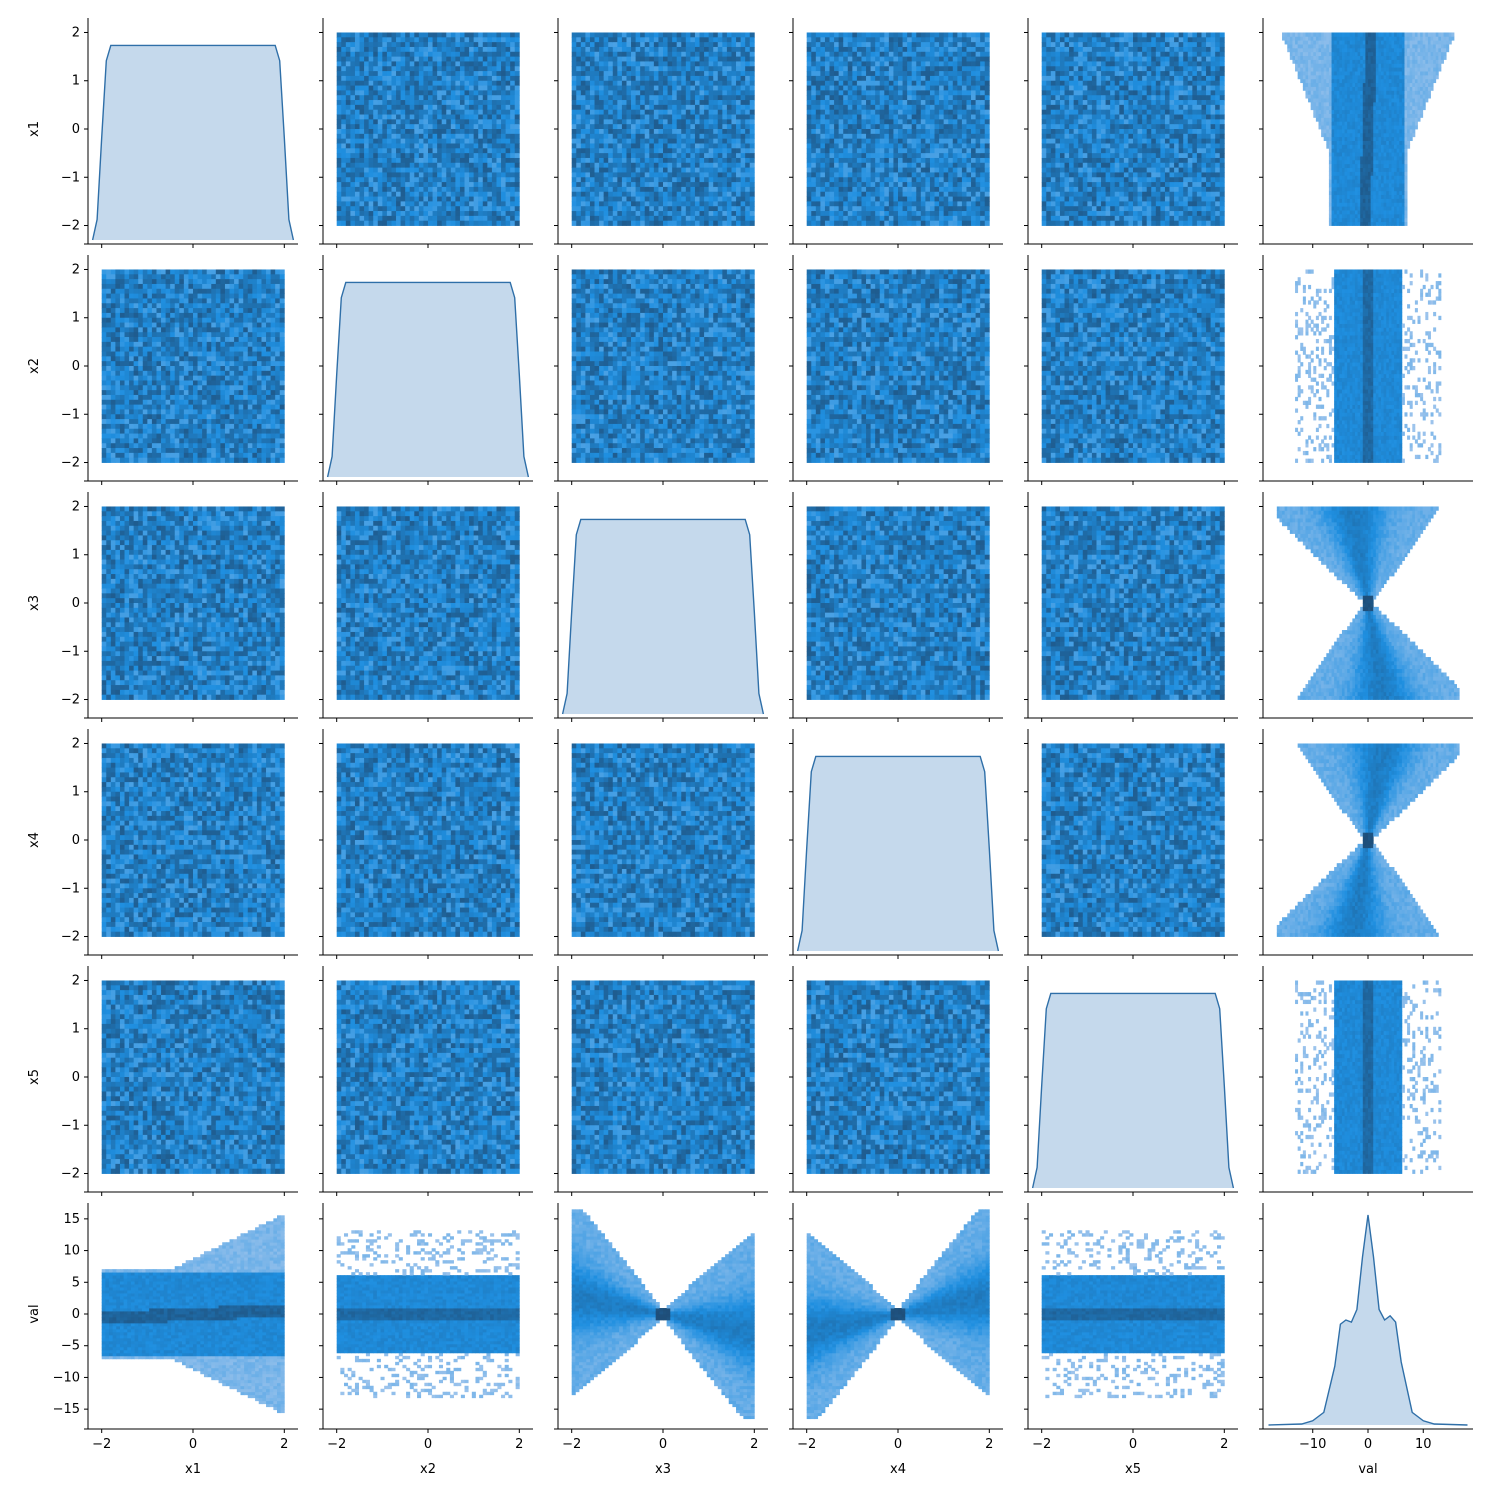 Image resolution: width=1500 pixels, height=1500 pixels. What do you see at coordinates (34, 603) in the screenshot?
I see `y-axis-label-x3: x3` at bounding box center [34, 603].